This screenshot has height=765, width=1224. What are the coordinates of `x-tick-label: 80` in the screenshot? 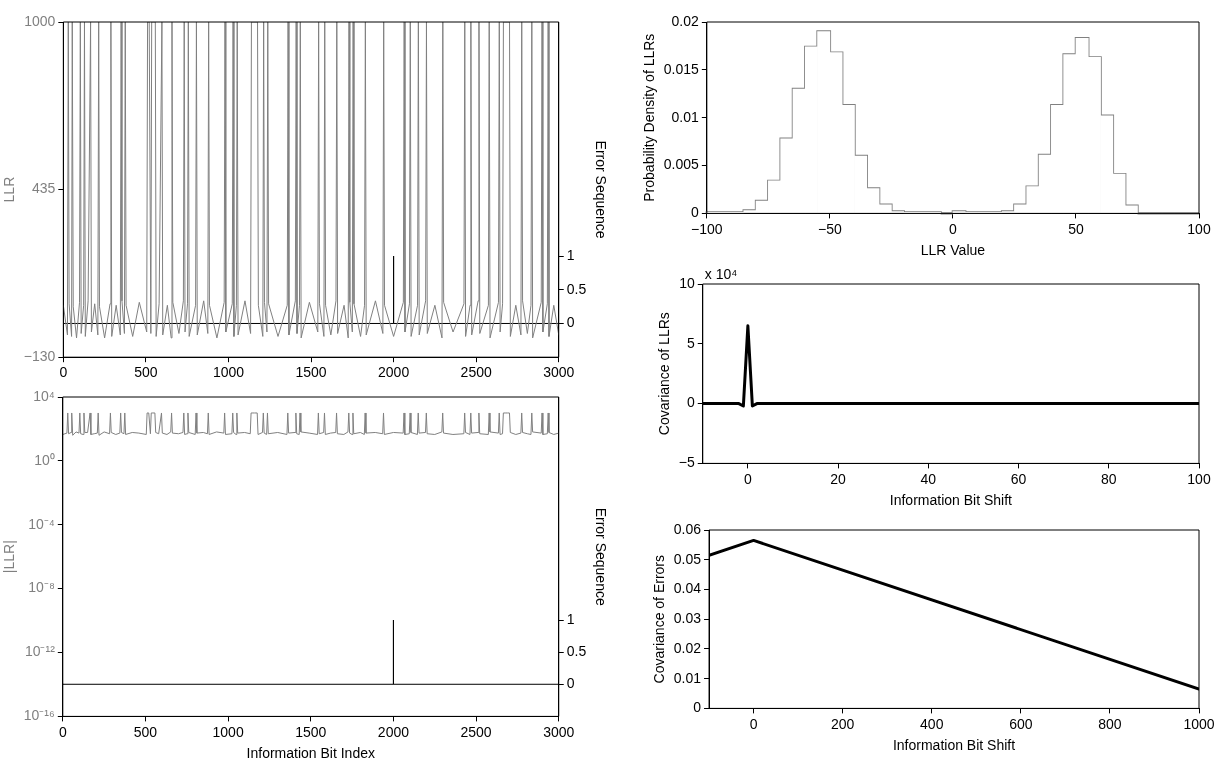 It's located at (1108, 478).